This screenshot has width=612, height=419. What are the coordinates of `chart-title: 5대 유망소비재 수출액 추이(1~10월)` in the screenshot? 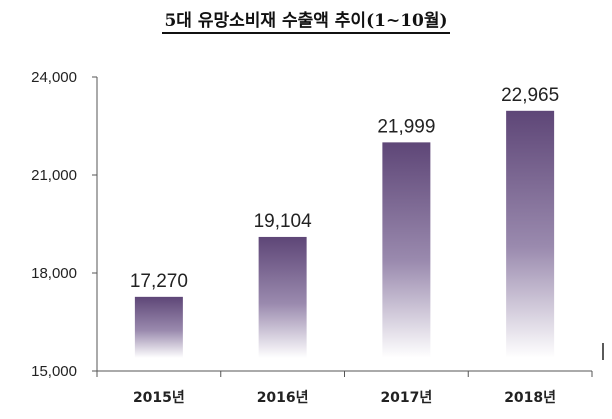 It's located at (306, 20).